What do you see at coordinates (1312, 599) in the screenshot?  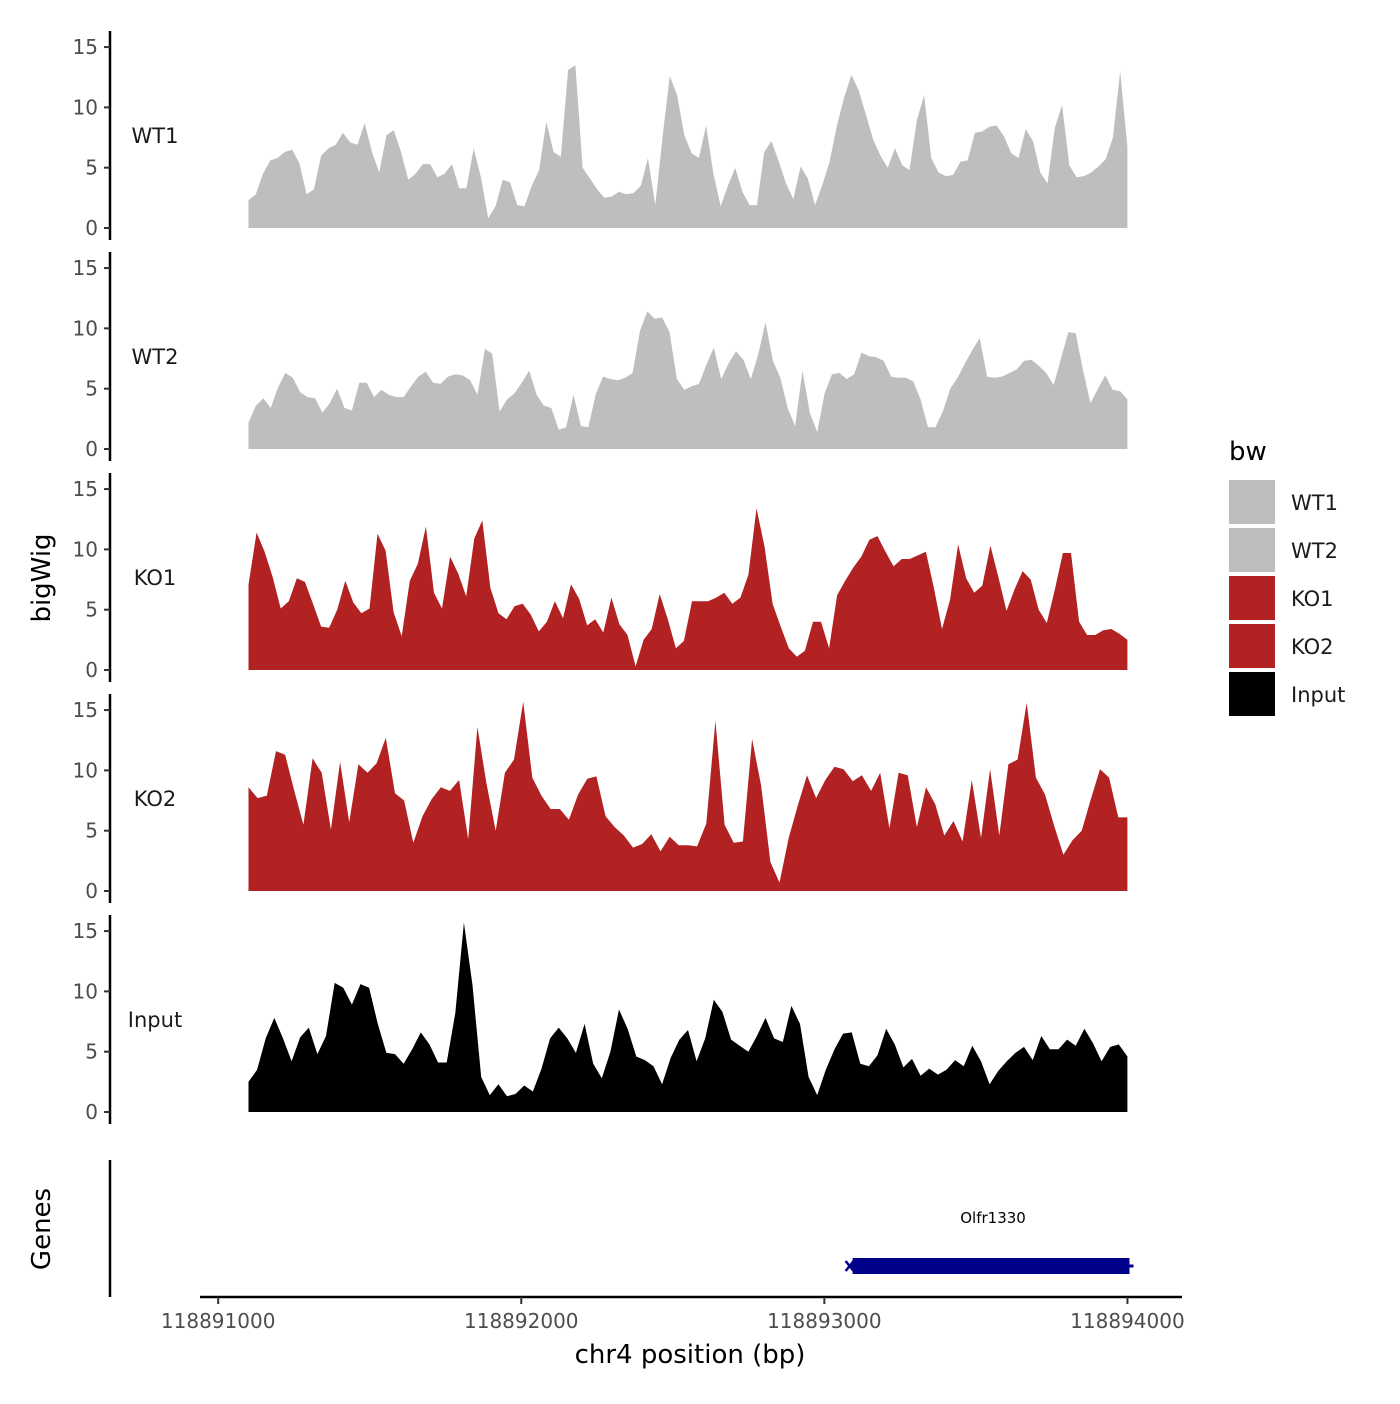 I see `legend-label-ko1: KO1` at bounding box center [1312, 599].